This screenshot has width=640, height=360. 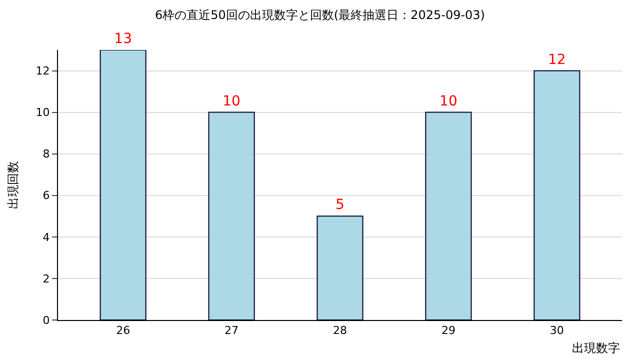 What do you see at coordinates (43, 71) in the screenshot?
I see `y-tick-label: 12` at bounding box center [43, 71].